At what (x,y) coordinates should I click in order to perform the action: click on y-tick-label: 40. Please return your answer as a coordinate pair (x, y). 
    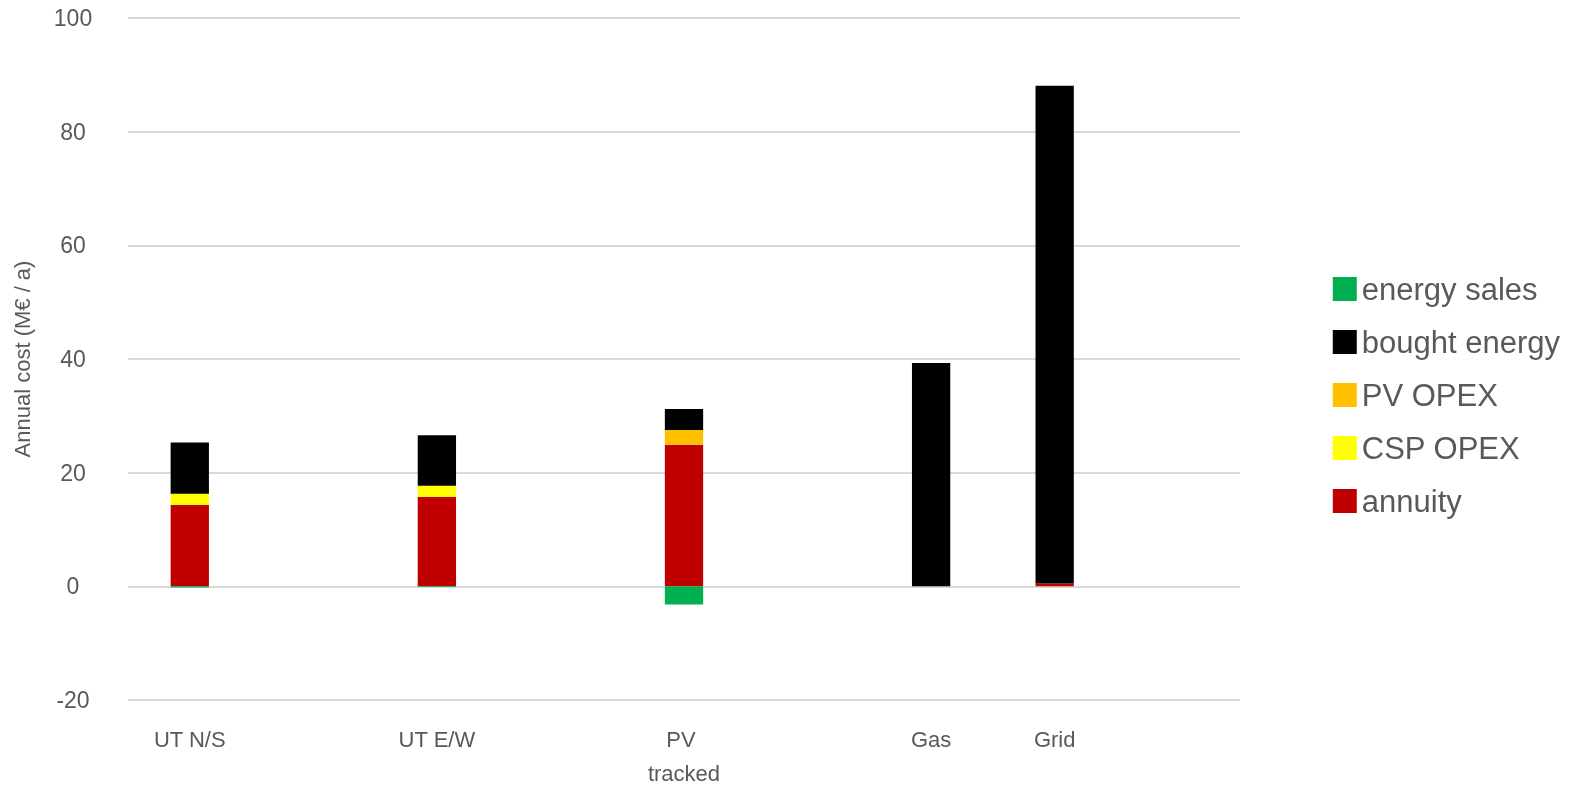
    Looking at the image, I should click on (73, 359).